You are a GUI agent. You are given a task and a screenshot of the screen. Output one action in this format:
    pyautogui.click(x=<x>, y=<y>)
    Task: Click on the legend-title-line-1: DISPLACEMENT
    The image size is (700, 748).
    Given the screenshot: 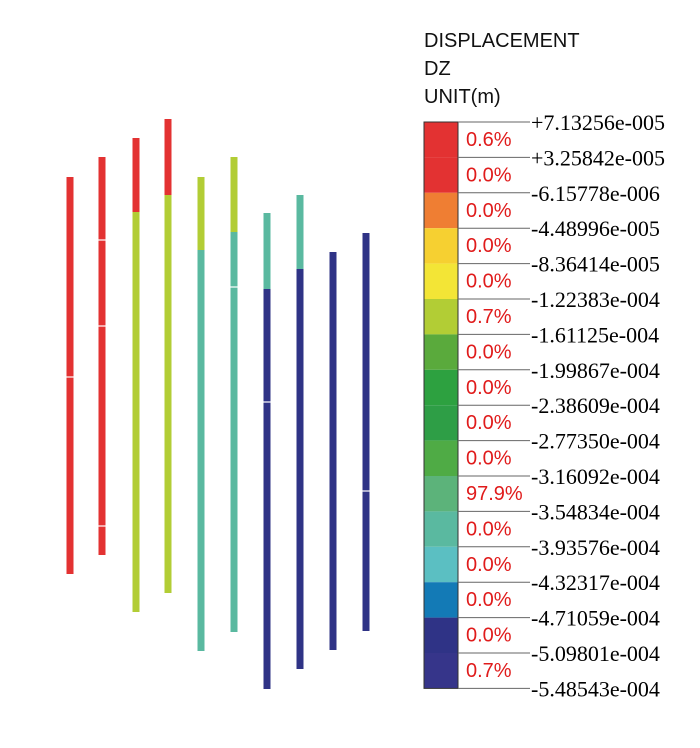 What is the action you would take?
    pyautogui.click(x=502, y=41)
    